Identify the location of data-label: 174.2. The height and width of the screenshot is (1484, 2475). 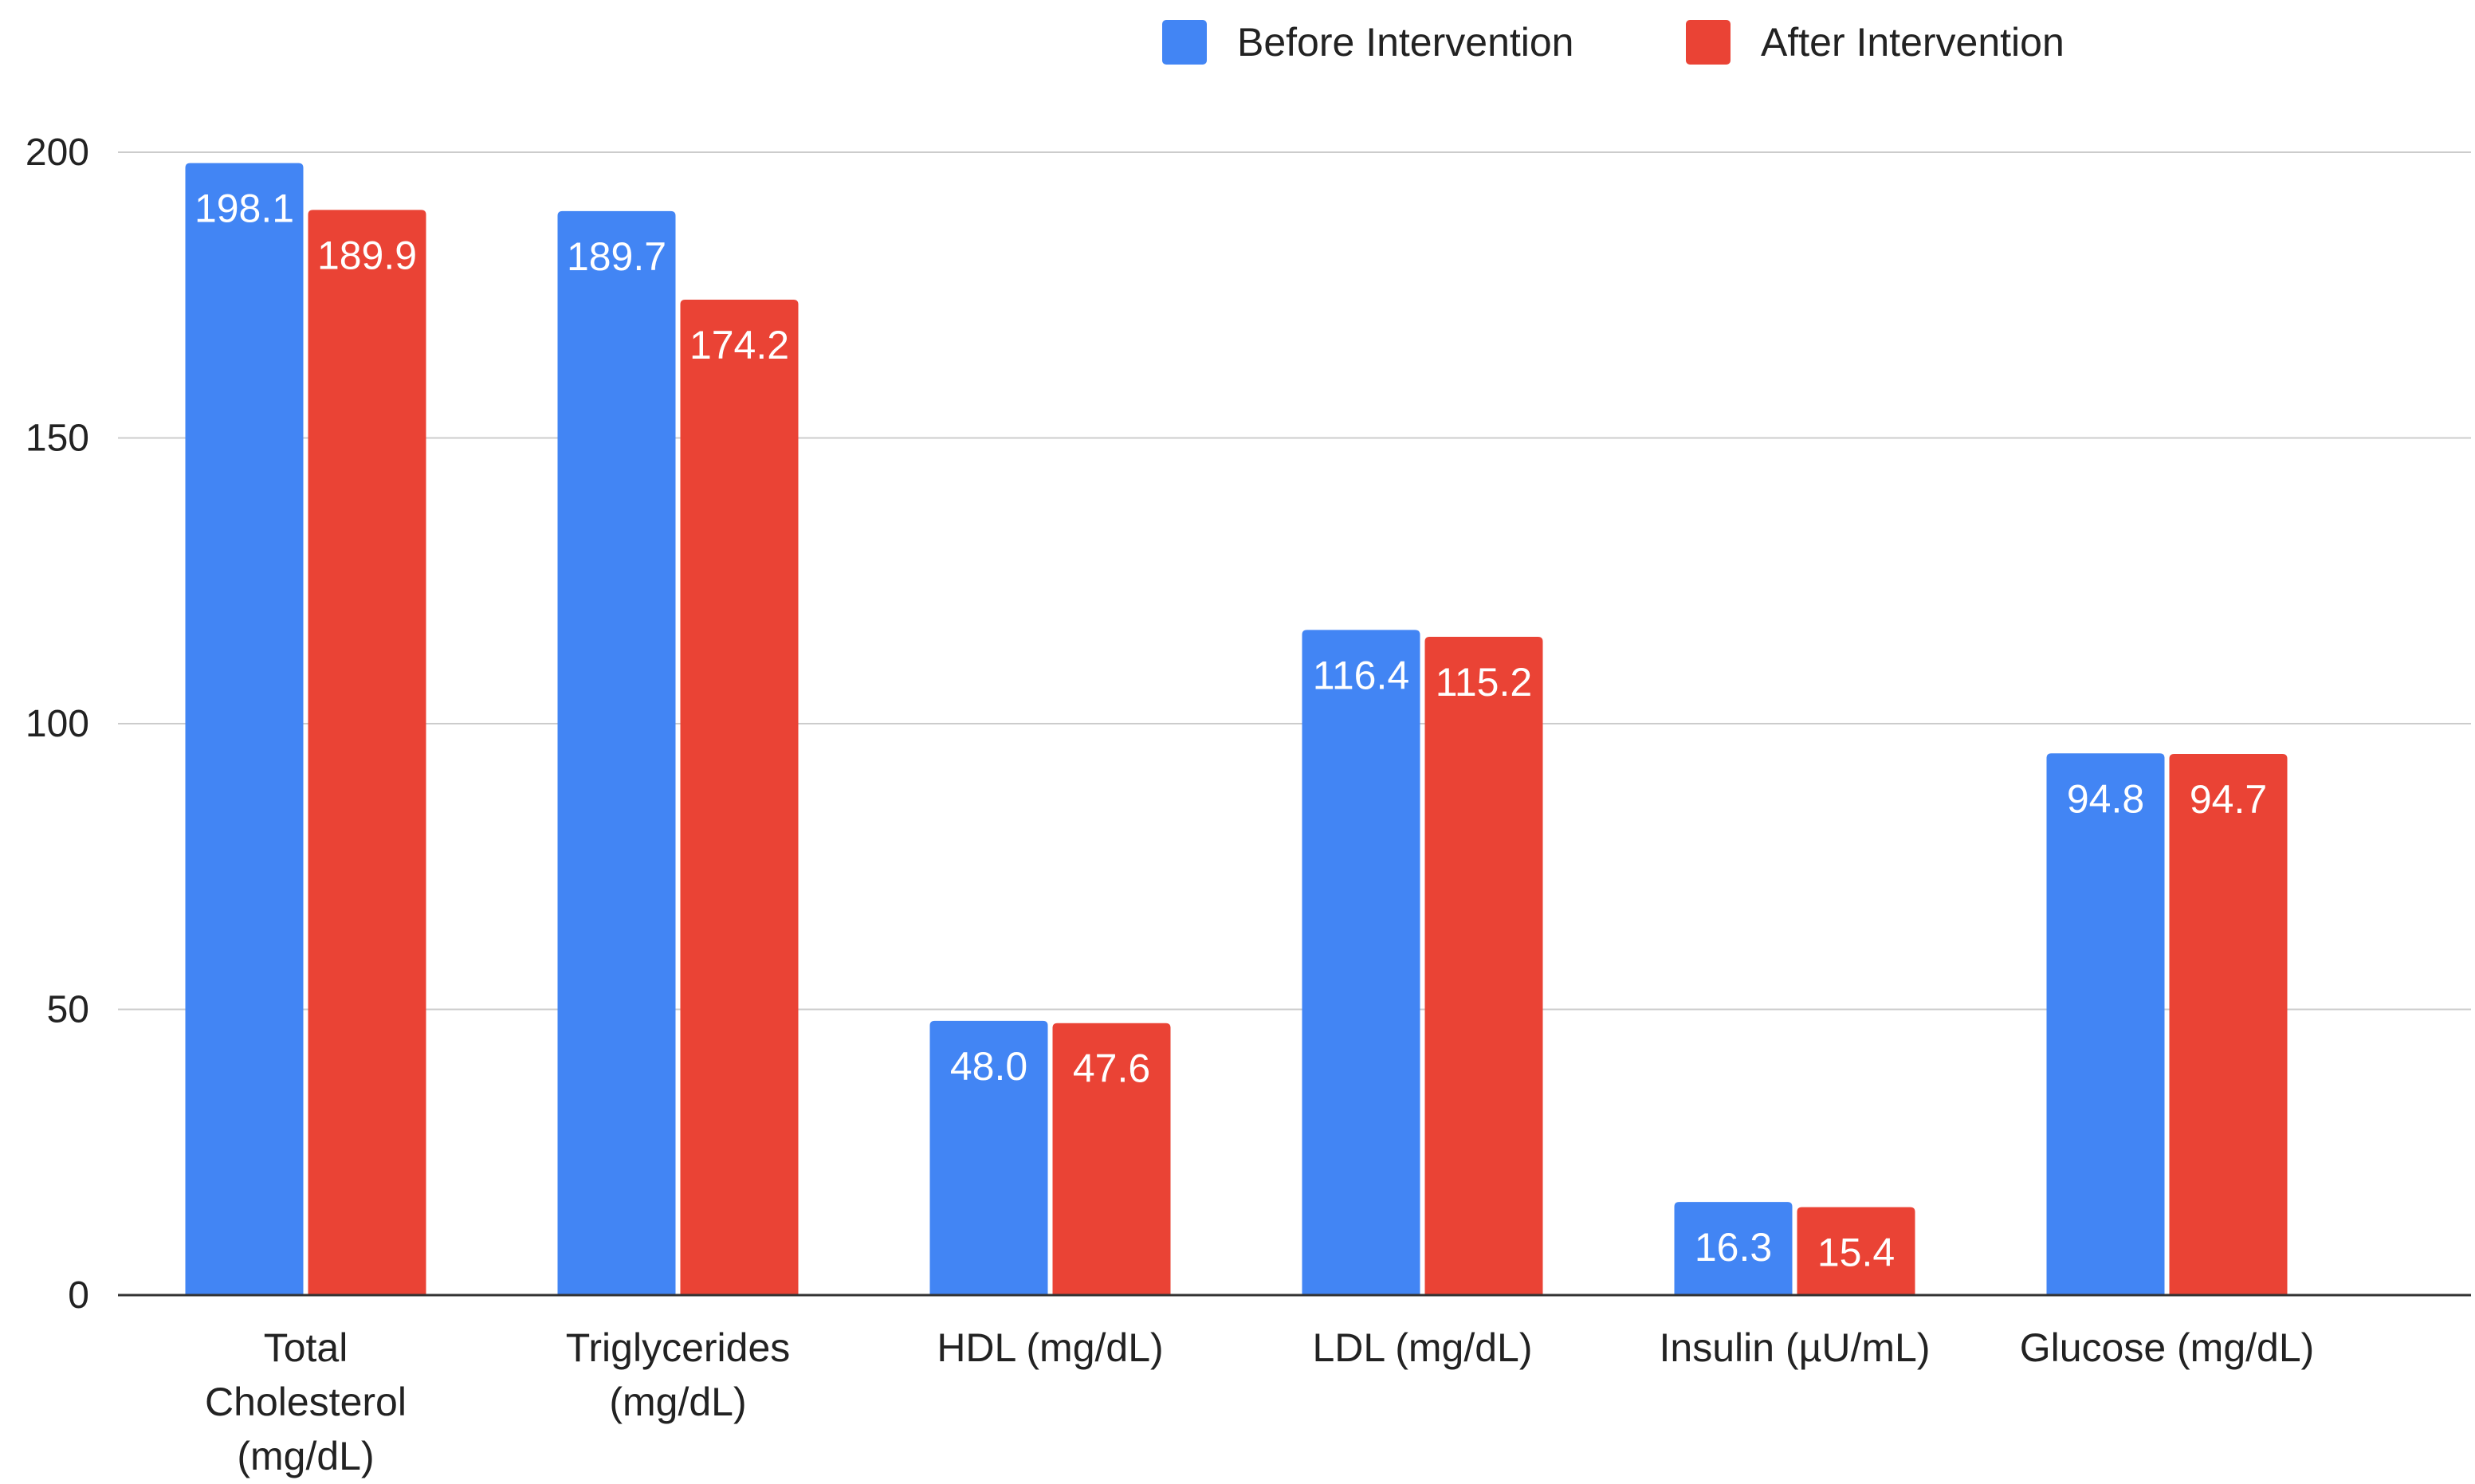
(739, 345).